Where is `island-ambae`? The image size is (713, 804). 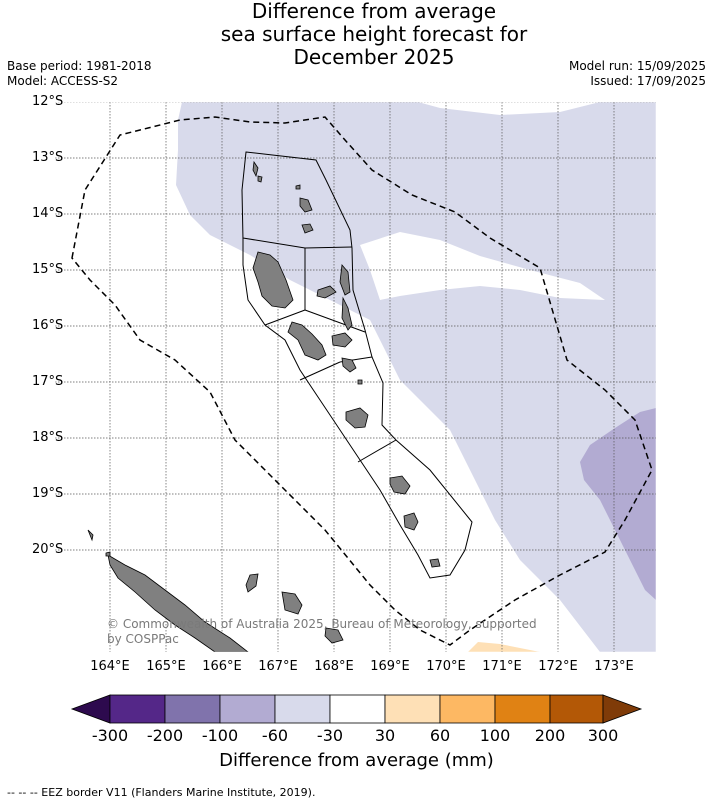
island-ambae is located at coordinates (326, 292).